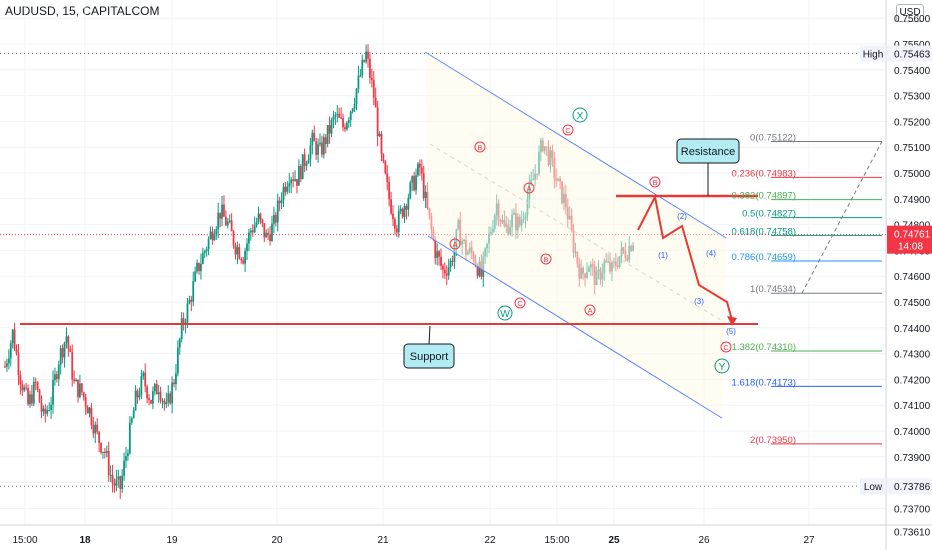  Describe the element at coordinates (873, 486) in the screenshot. I see `low-tag-bg` at that location.